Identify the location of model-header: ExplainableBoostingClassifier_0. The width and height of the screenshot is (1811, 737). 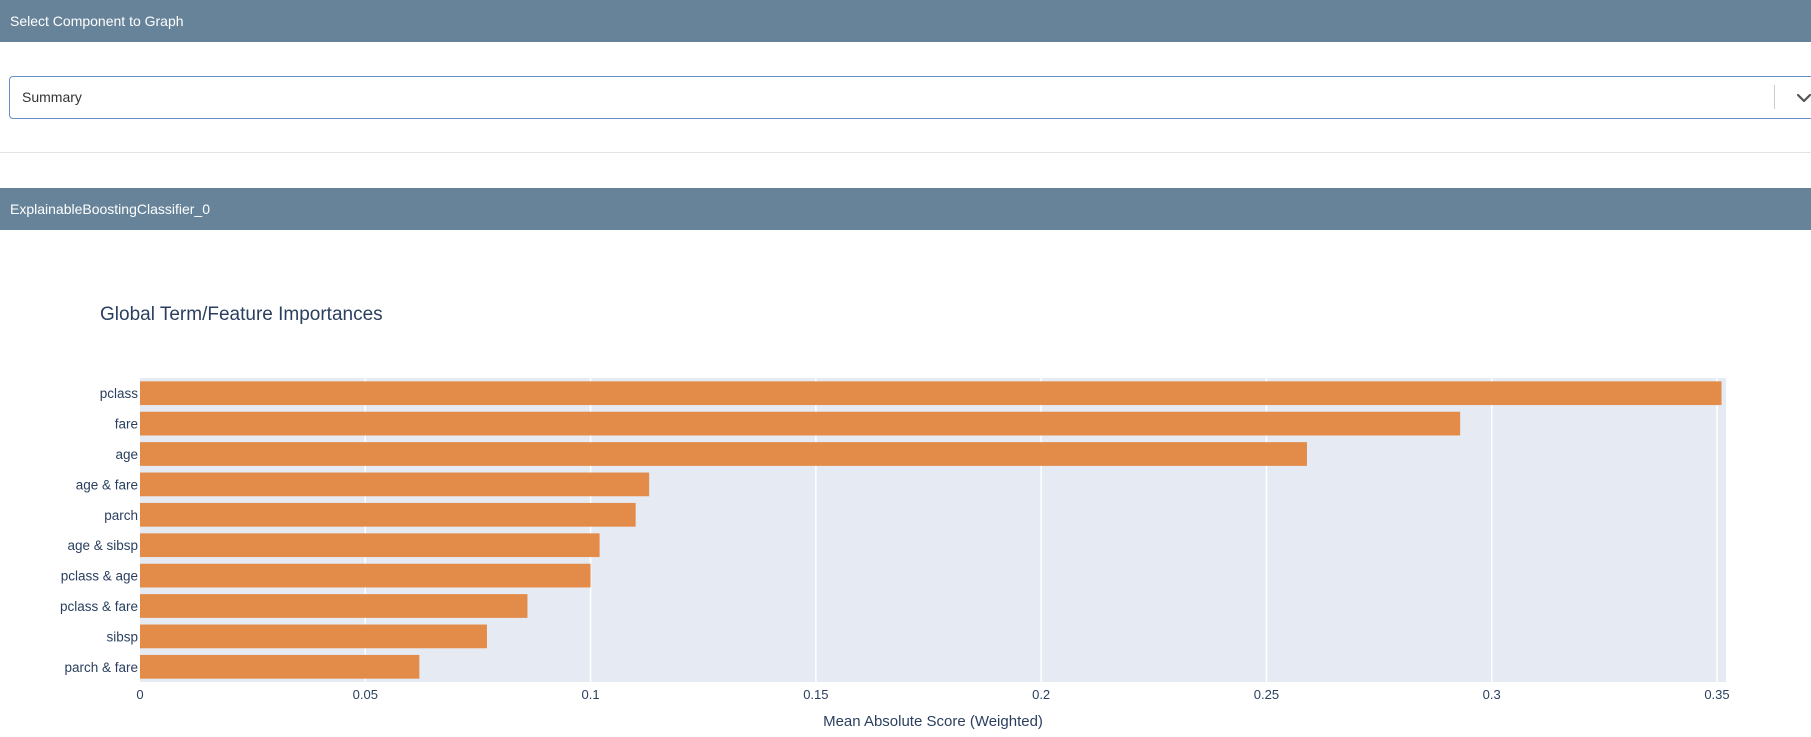
(905, 209).